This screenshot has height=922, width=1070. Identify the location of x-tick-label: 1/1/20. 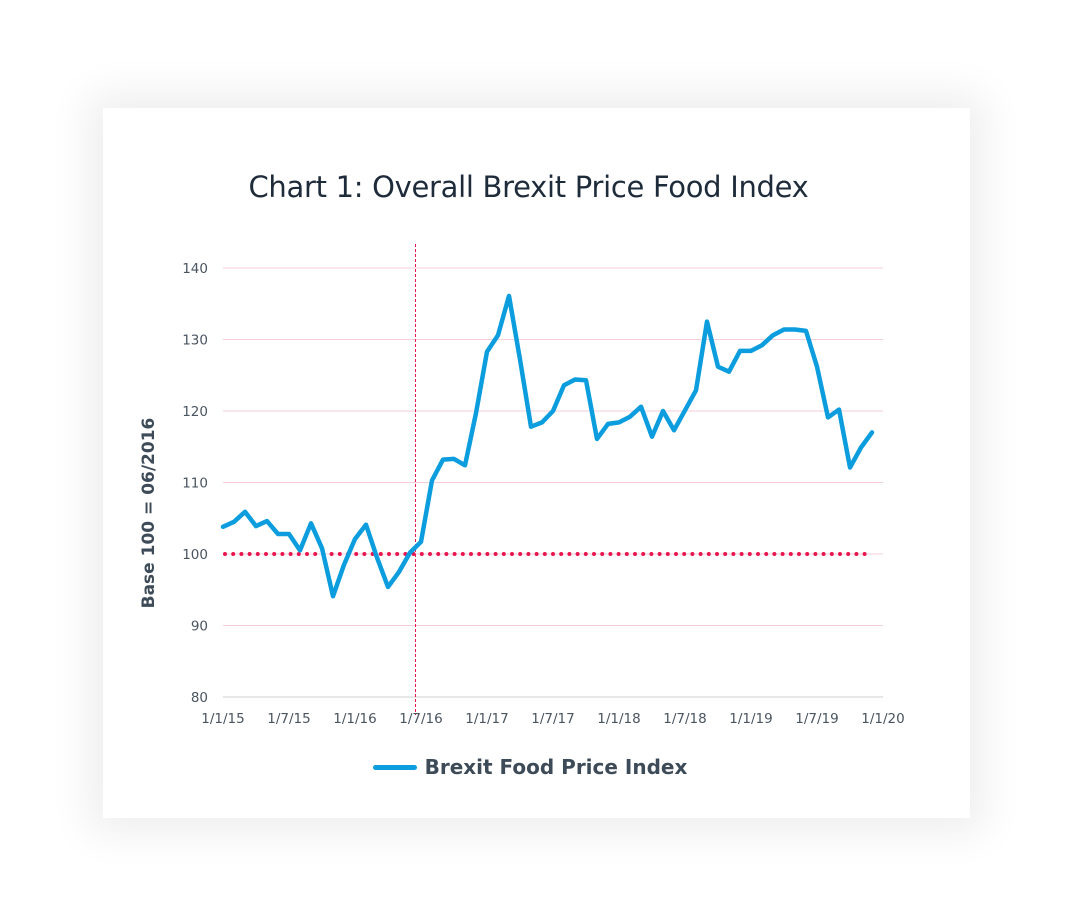
(882, 719).